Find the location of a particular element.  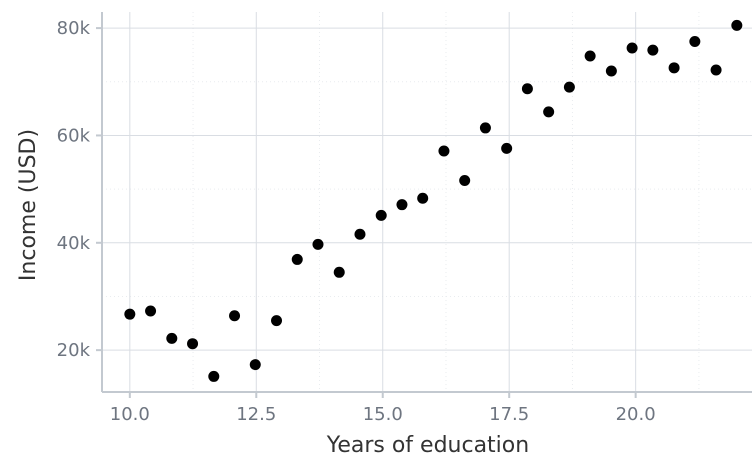

y-tick-label: 40k is located at coordinates (74, 243).